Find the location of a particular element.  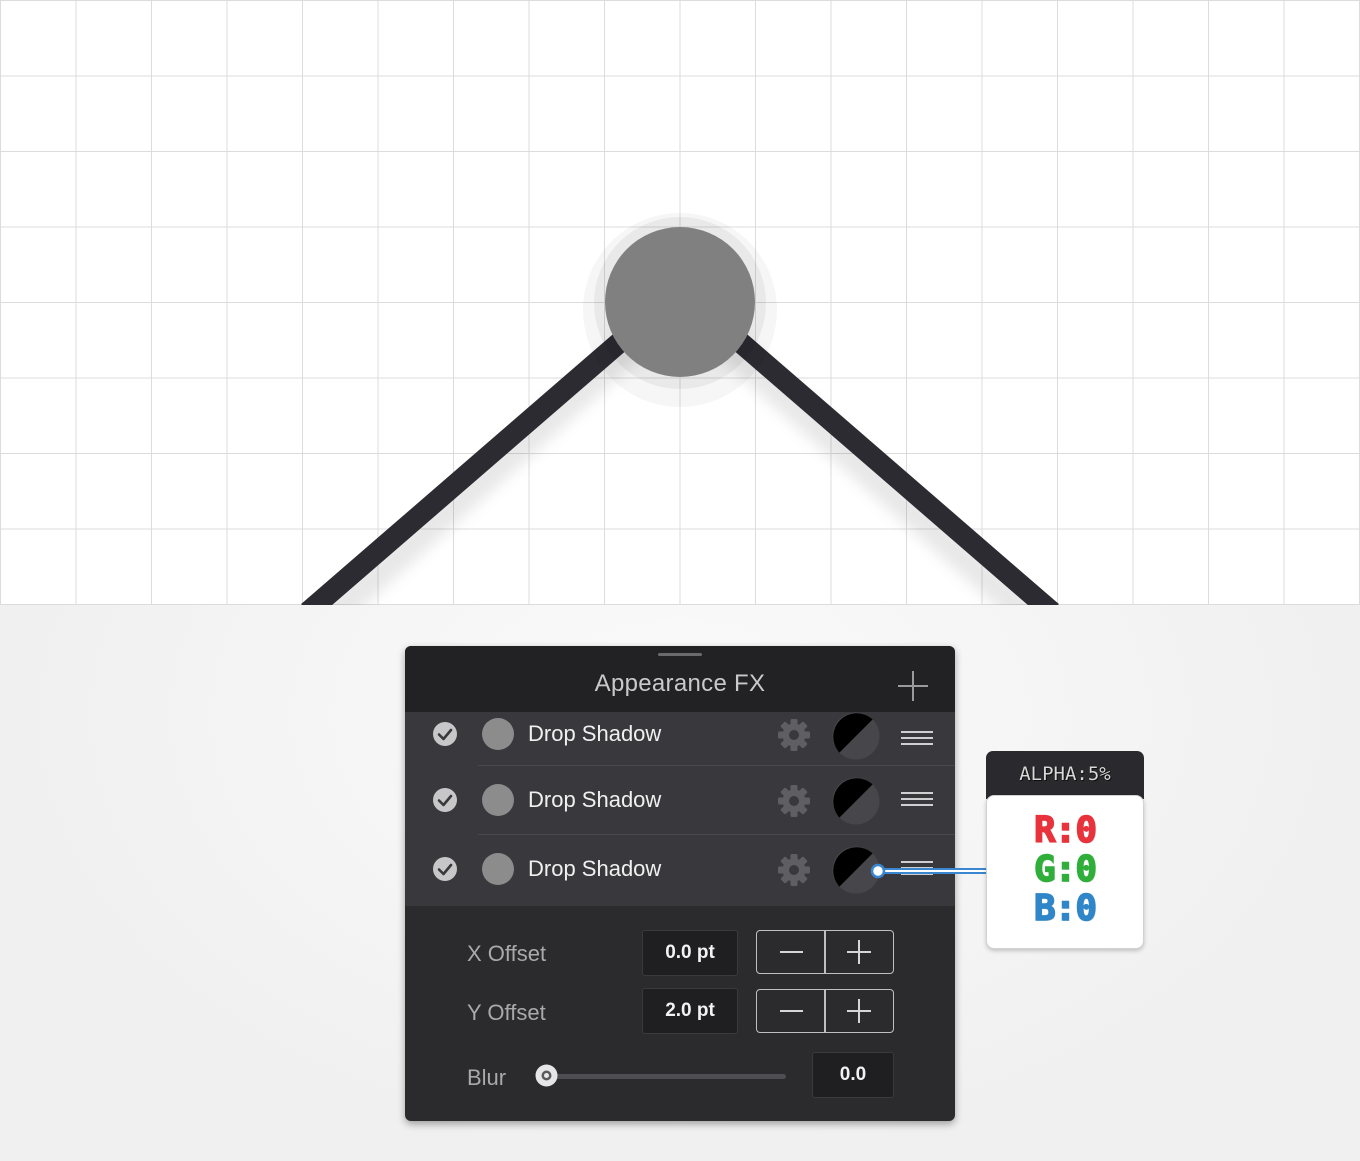

y-offset-stepper is located at coordinates (825, 1011).